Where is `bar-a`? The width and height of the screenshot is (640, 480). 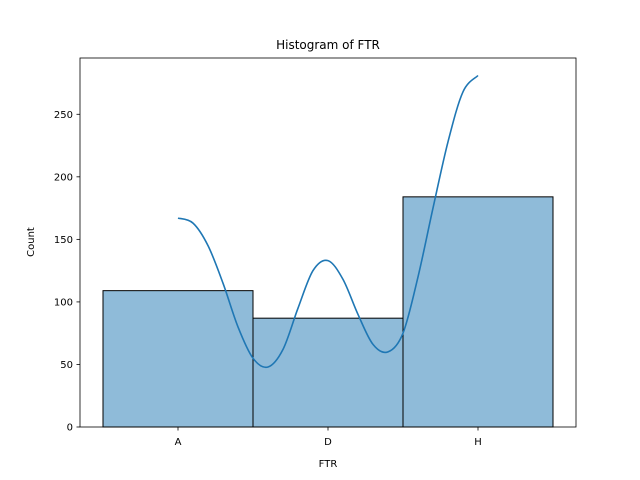
bar-a is located at coordinates (178, 359).